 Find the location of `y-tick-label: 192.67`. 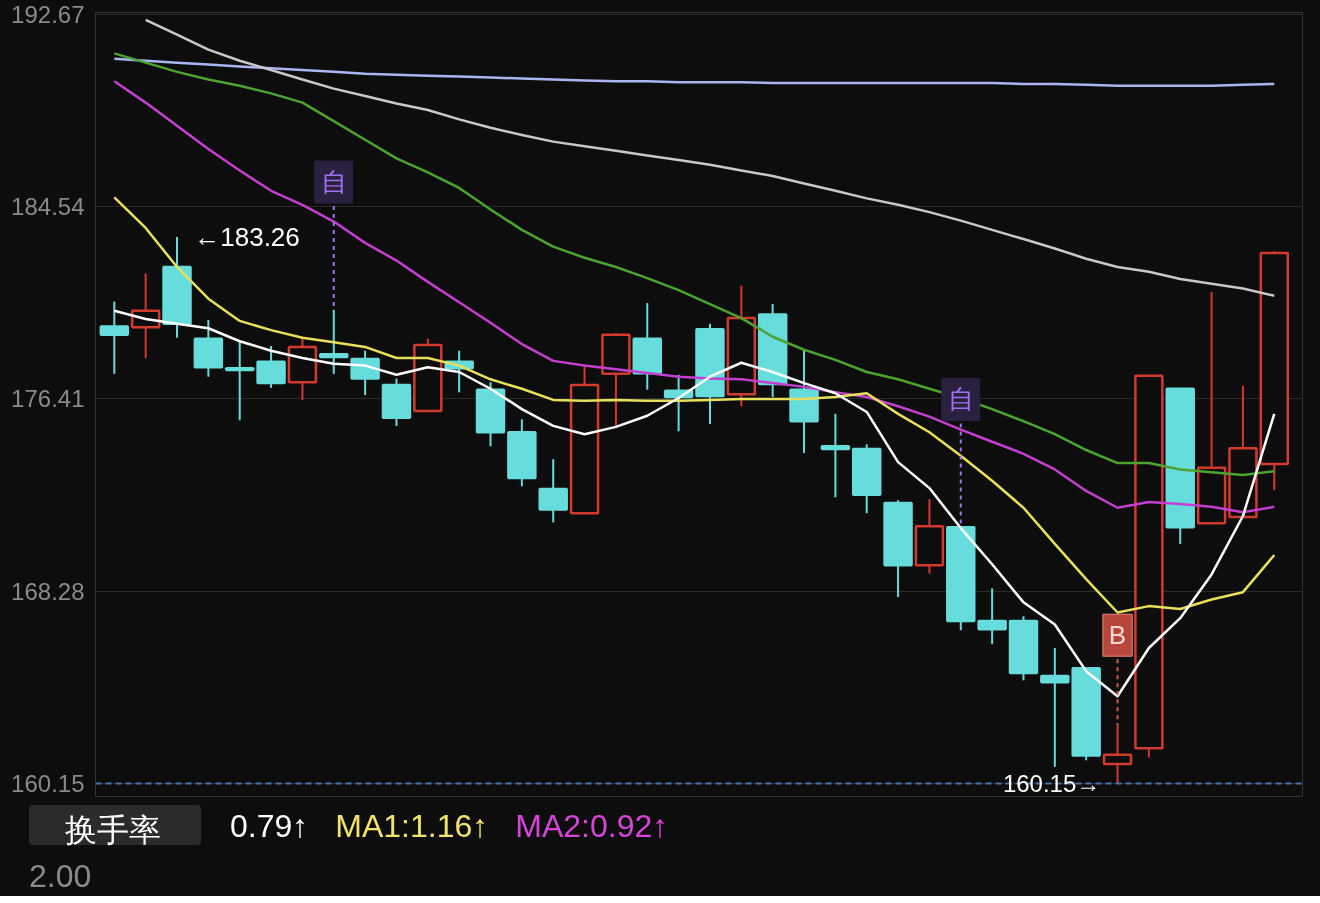

y-tick-label: 192.67 is located at coordinates (48, 14).